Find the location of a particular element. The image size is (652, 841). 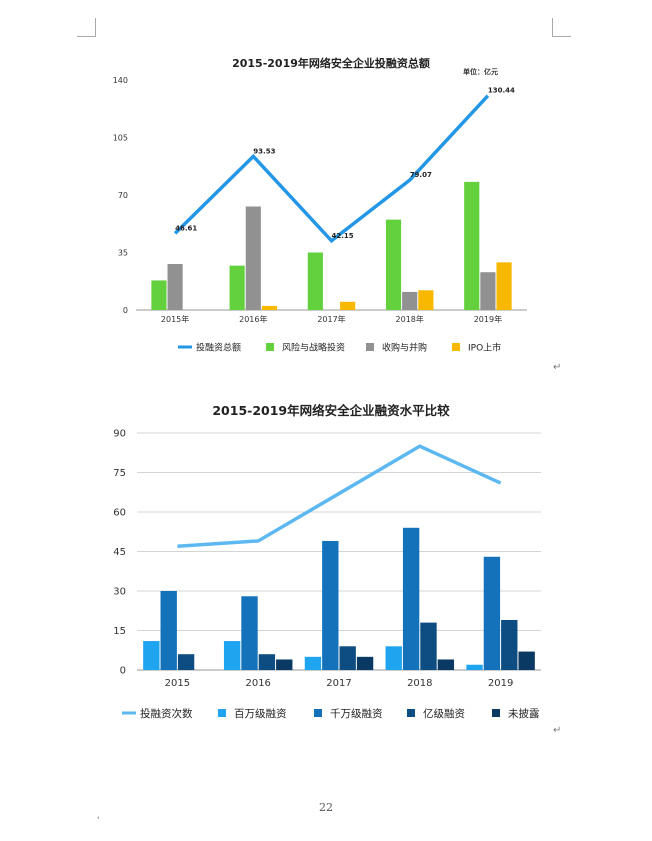

y-tick-label: 70 is located at coordinates (123, 195).